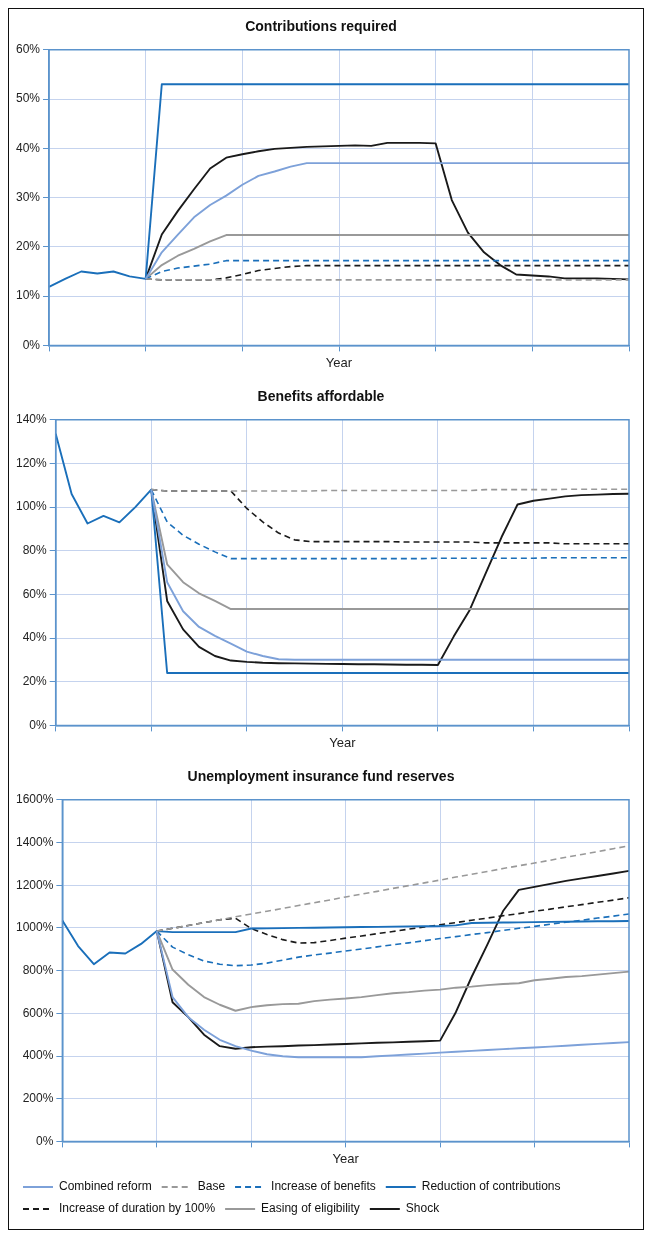 The image size is (652, 1243). What do you see at coordinates (28, 196) in the screenshot?
I see `y-tick-label: 30%` at bounding box center [28, 196].